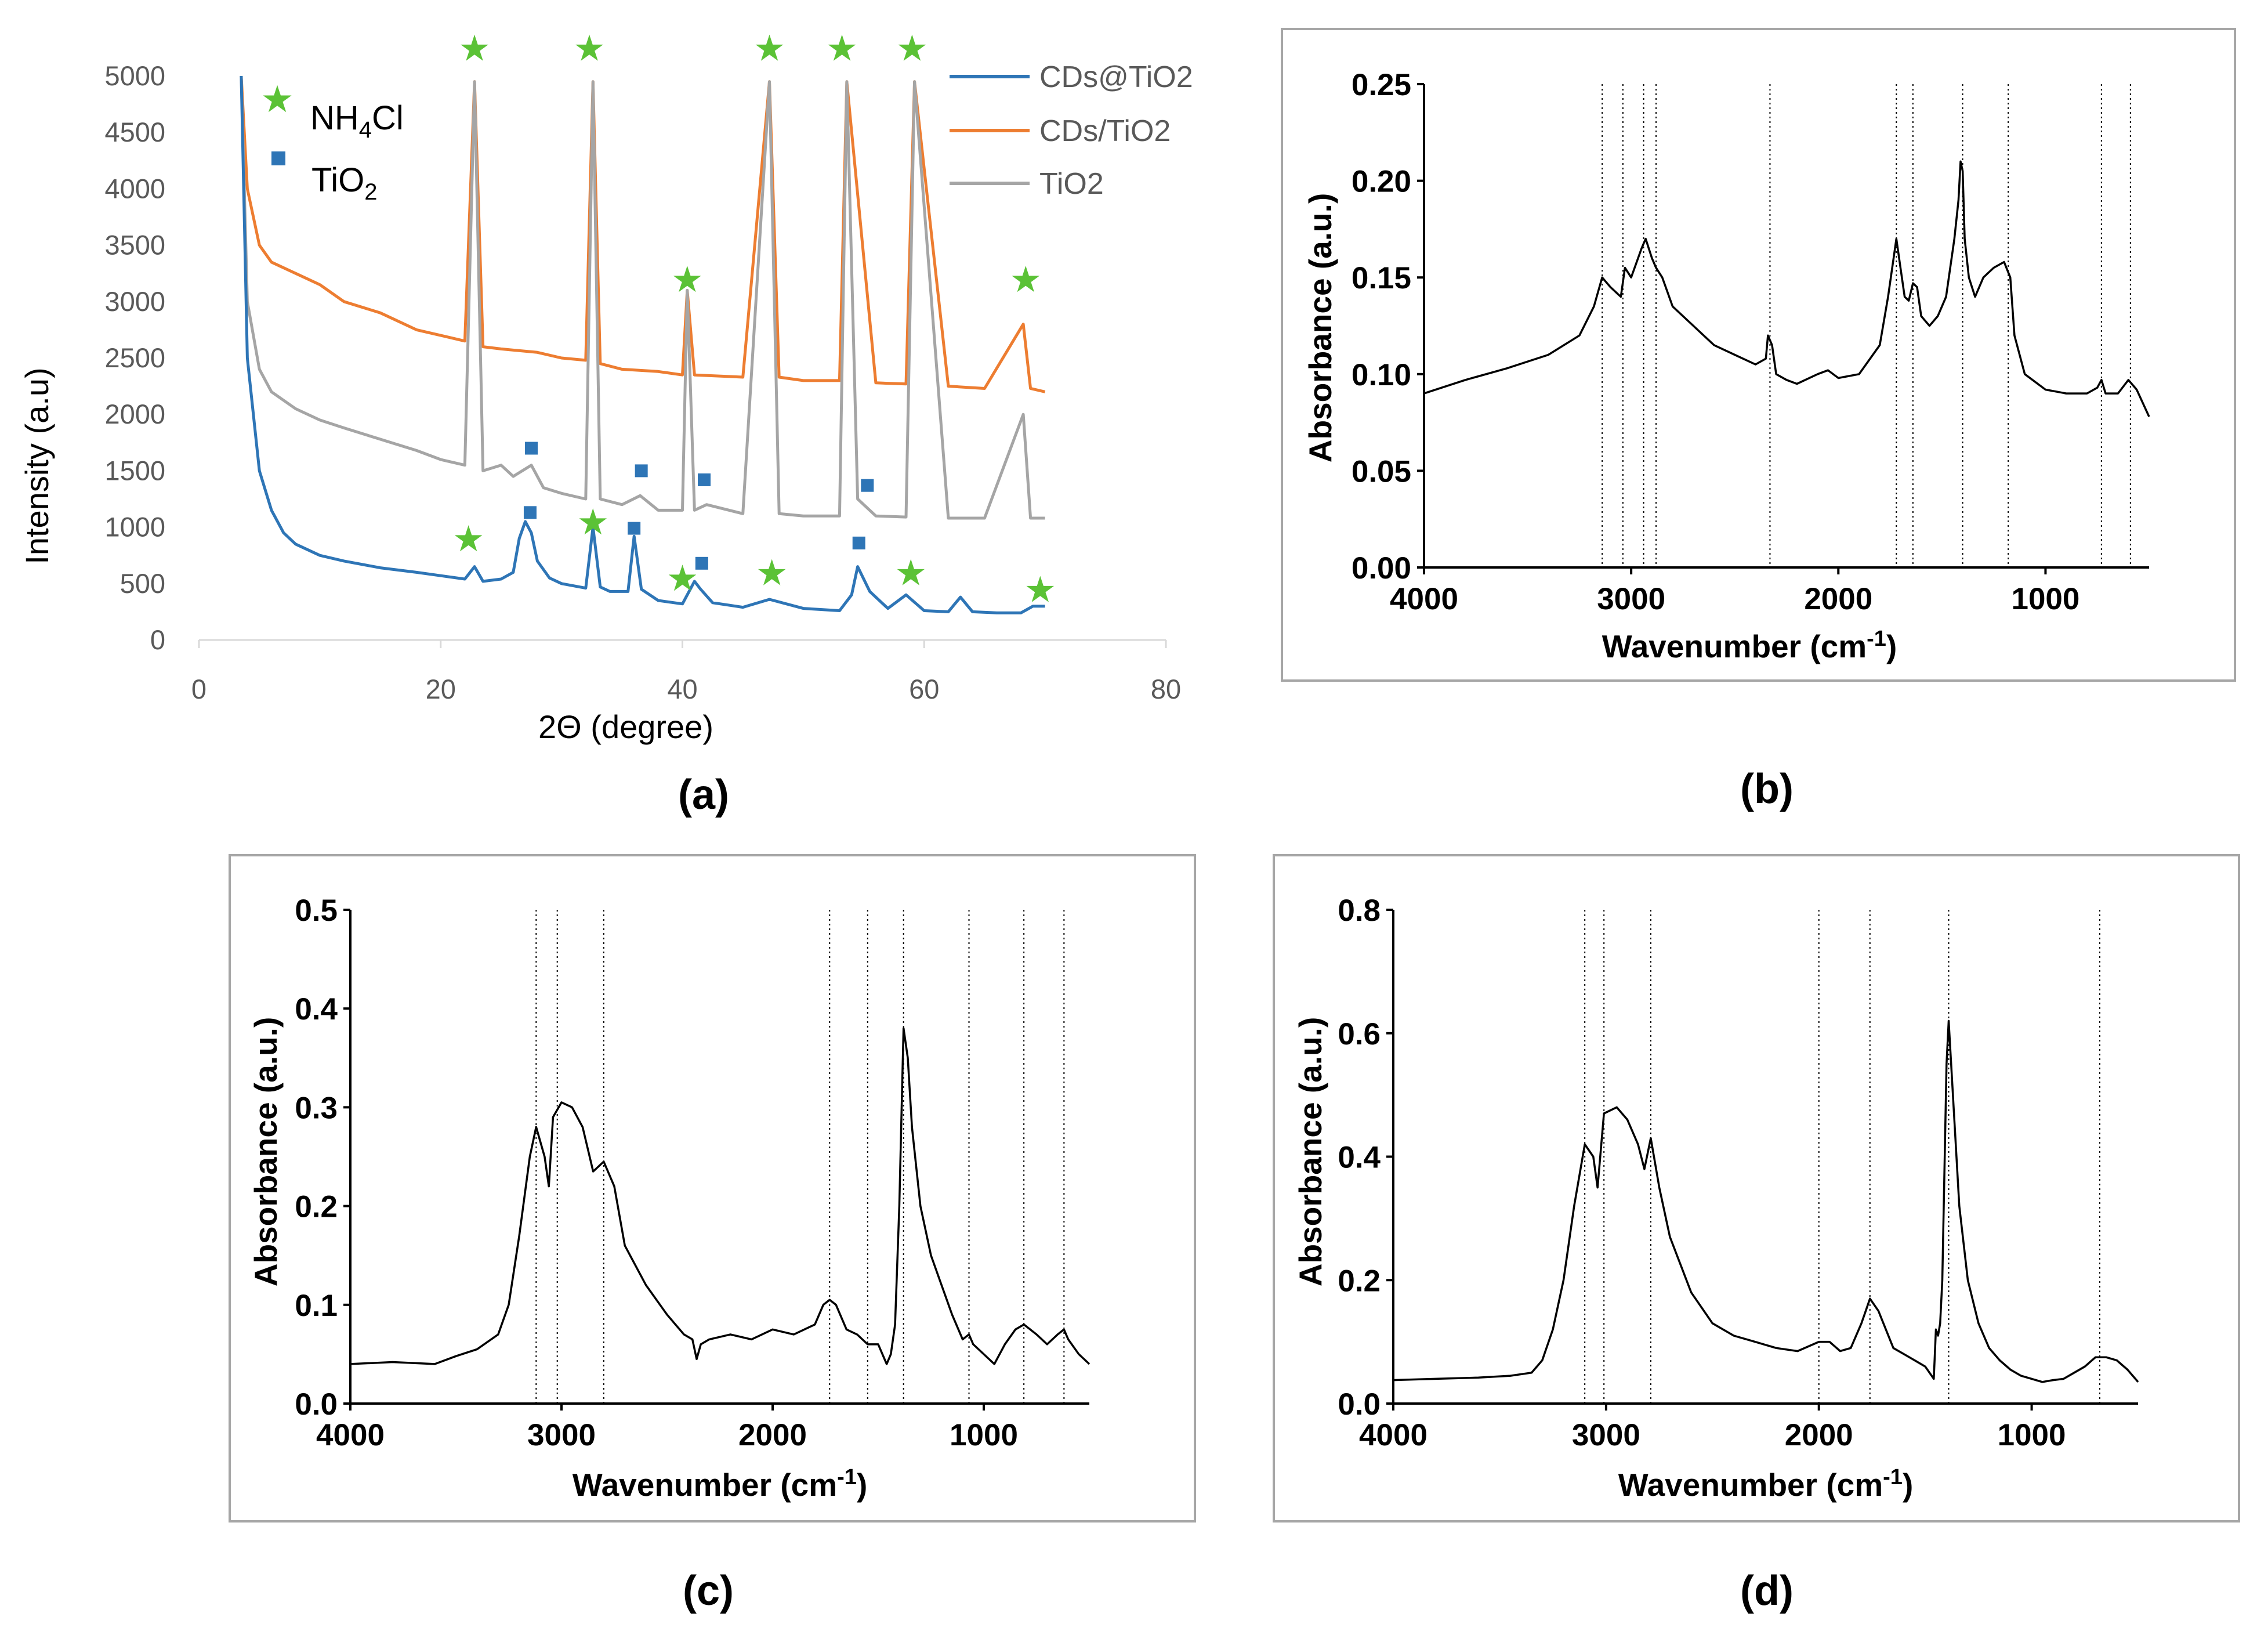 The height and width of the screenshot is (1631, 2268). I want to click on x-tick-label: 80, so click(1166, 689).